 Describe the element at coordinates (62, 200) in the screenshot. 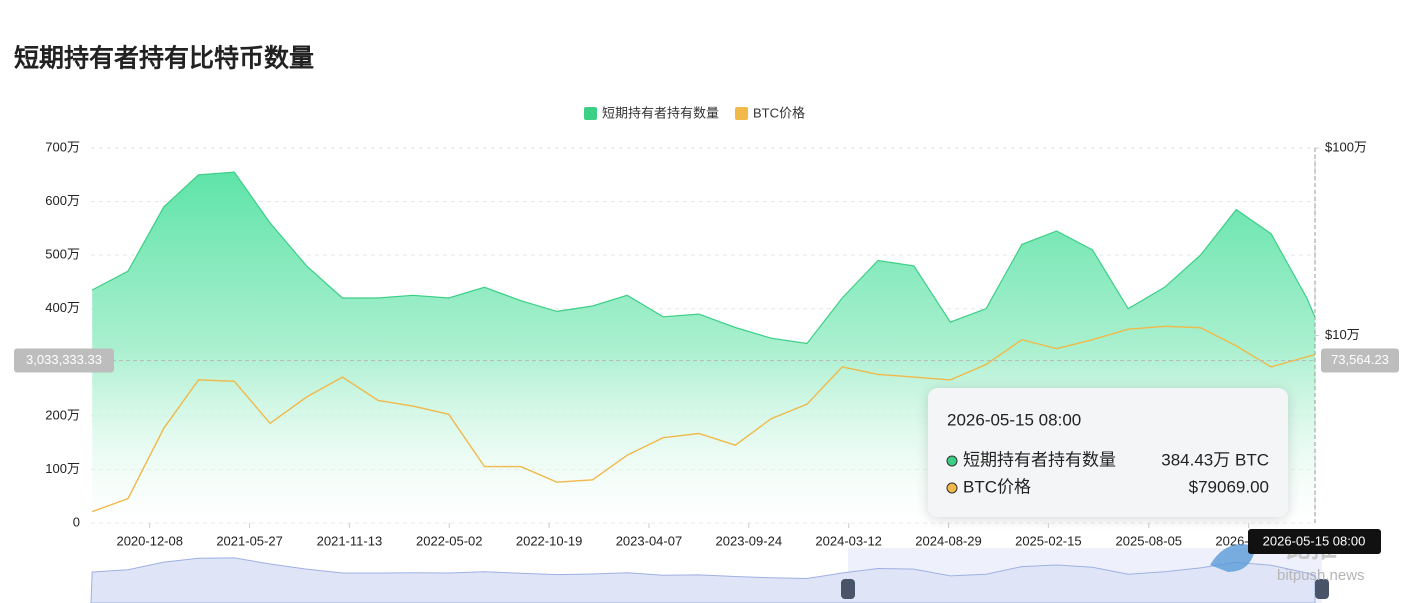

I see `y-tick-label: 600万` at that location.